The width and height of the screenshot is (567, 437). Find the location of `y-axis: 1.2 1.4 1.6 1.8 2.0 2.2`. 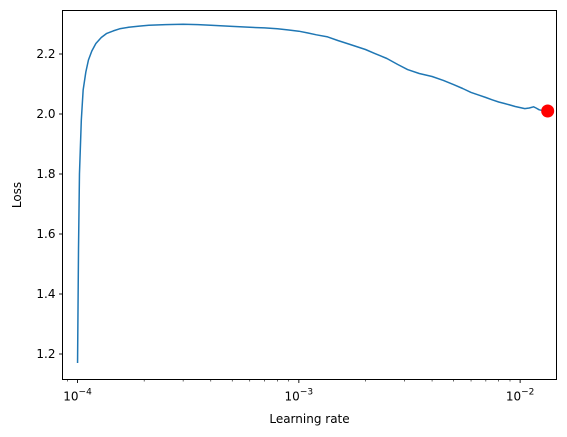

y-axis: 1.2 1.4 1.6 1.8 2.0 2.2 is located at coordinates (49, 204).